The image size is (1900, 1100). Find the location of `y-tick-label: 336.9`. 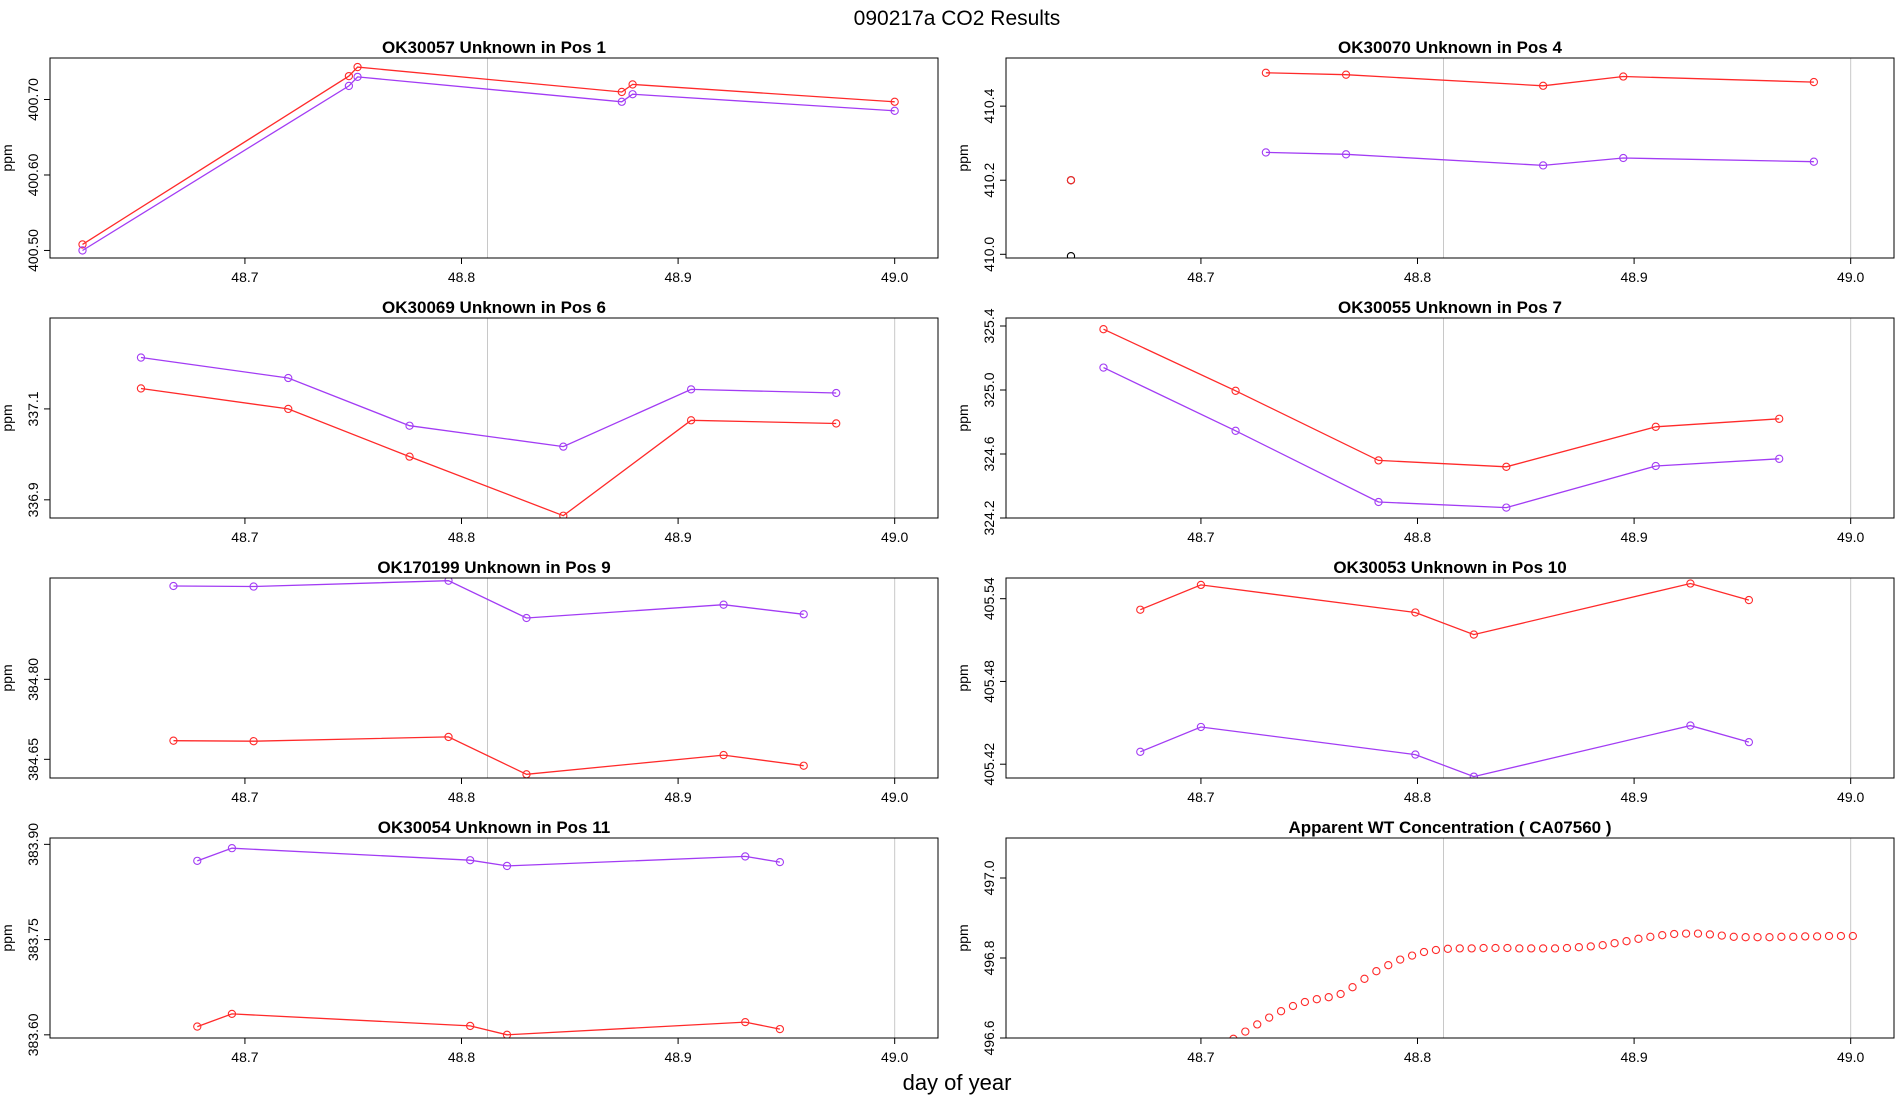

y-tick-label: 336.9 is located at coordinates (33, 499).